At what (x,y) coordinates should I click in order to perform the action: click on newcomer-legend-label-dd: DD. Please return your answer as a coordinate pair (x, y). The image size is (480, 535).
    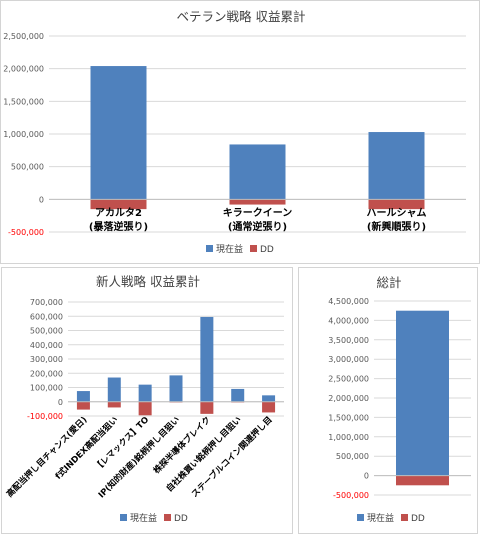
    Looking at the image, I should click on (181, 519).